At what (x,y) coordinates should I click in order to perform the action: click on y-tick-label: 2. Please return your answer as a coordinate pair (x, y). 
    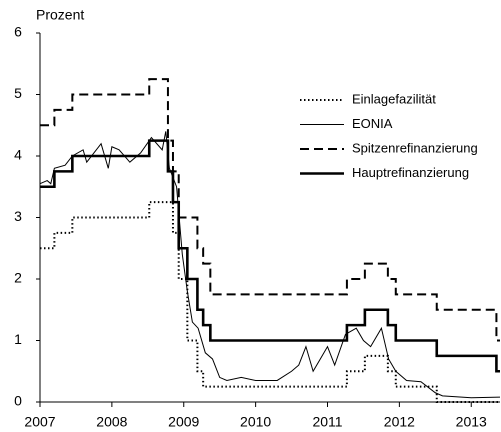
    Looking at the image, I should click on (18, 278).